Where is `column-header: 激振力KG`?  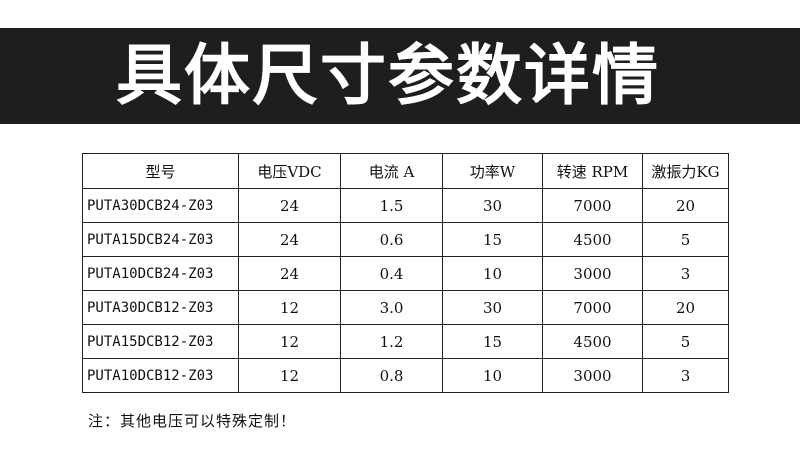
column-header: 激振力KG is located at coordinates (685, 171).